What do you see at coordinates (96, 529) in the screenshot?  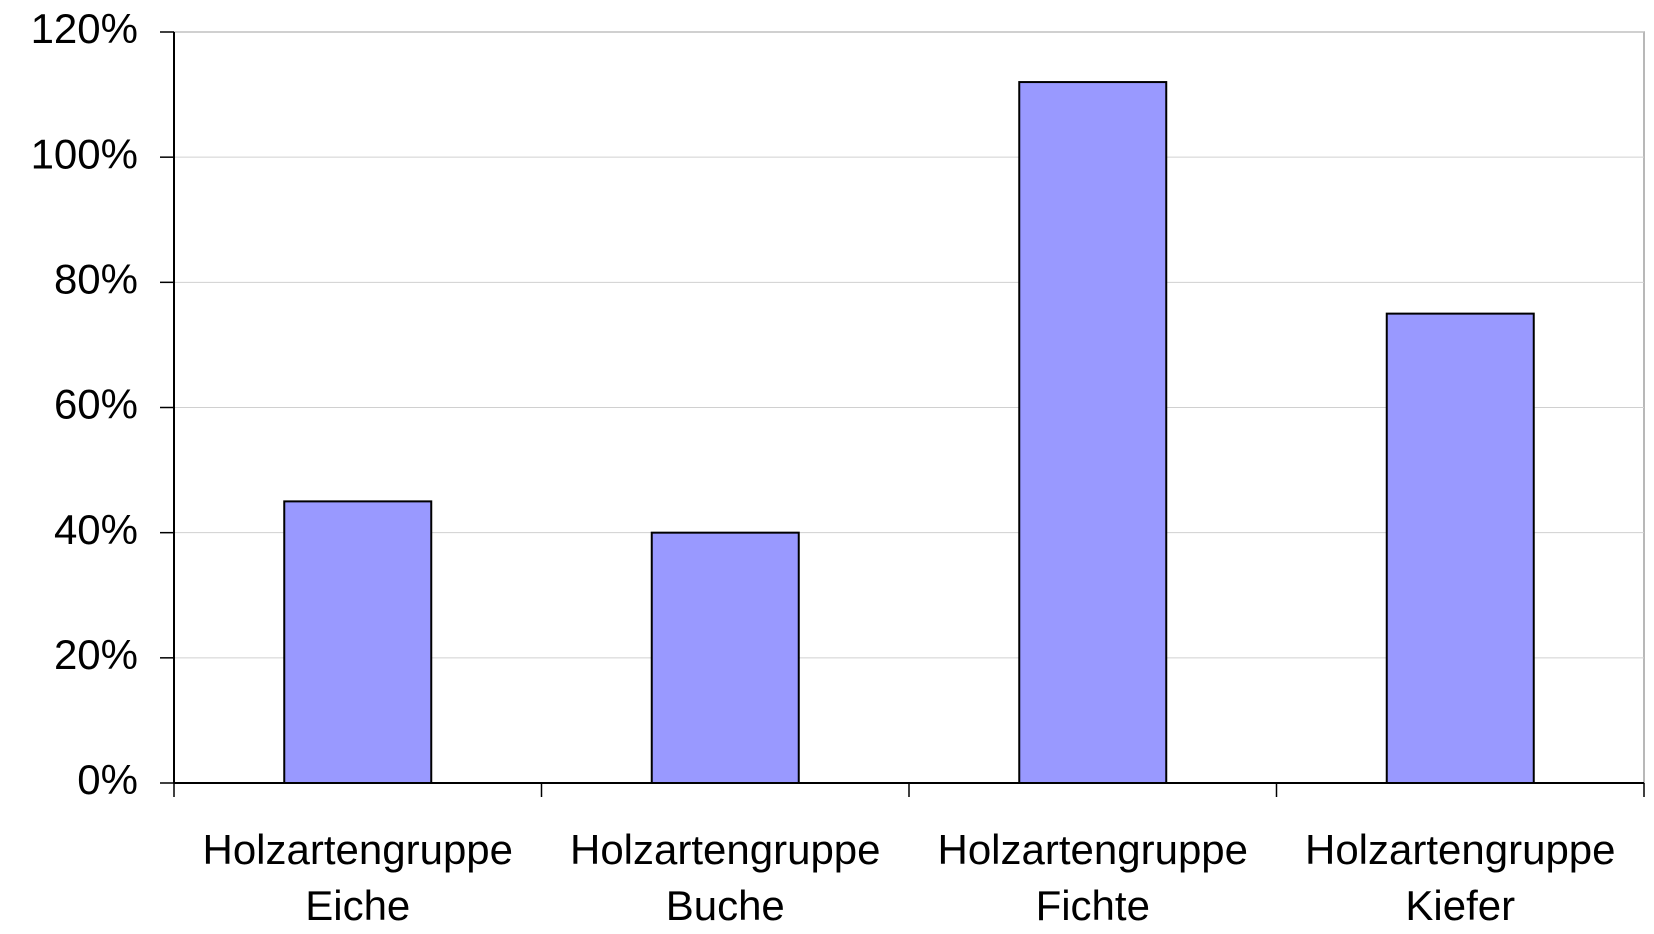 I see `y-tick-label: 40%` at bounding box center [96, 529].